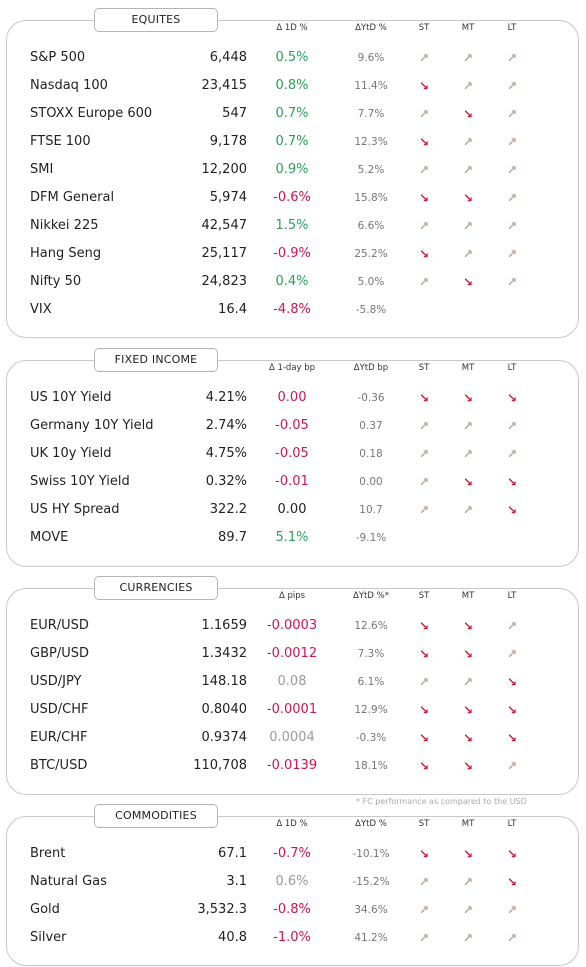  I want to click on instrument-name: GBP/USD, so click(59, 653).